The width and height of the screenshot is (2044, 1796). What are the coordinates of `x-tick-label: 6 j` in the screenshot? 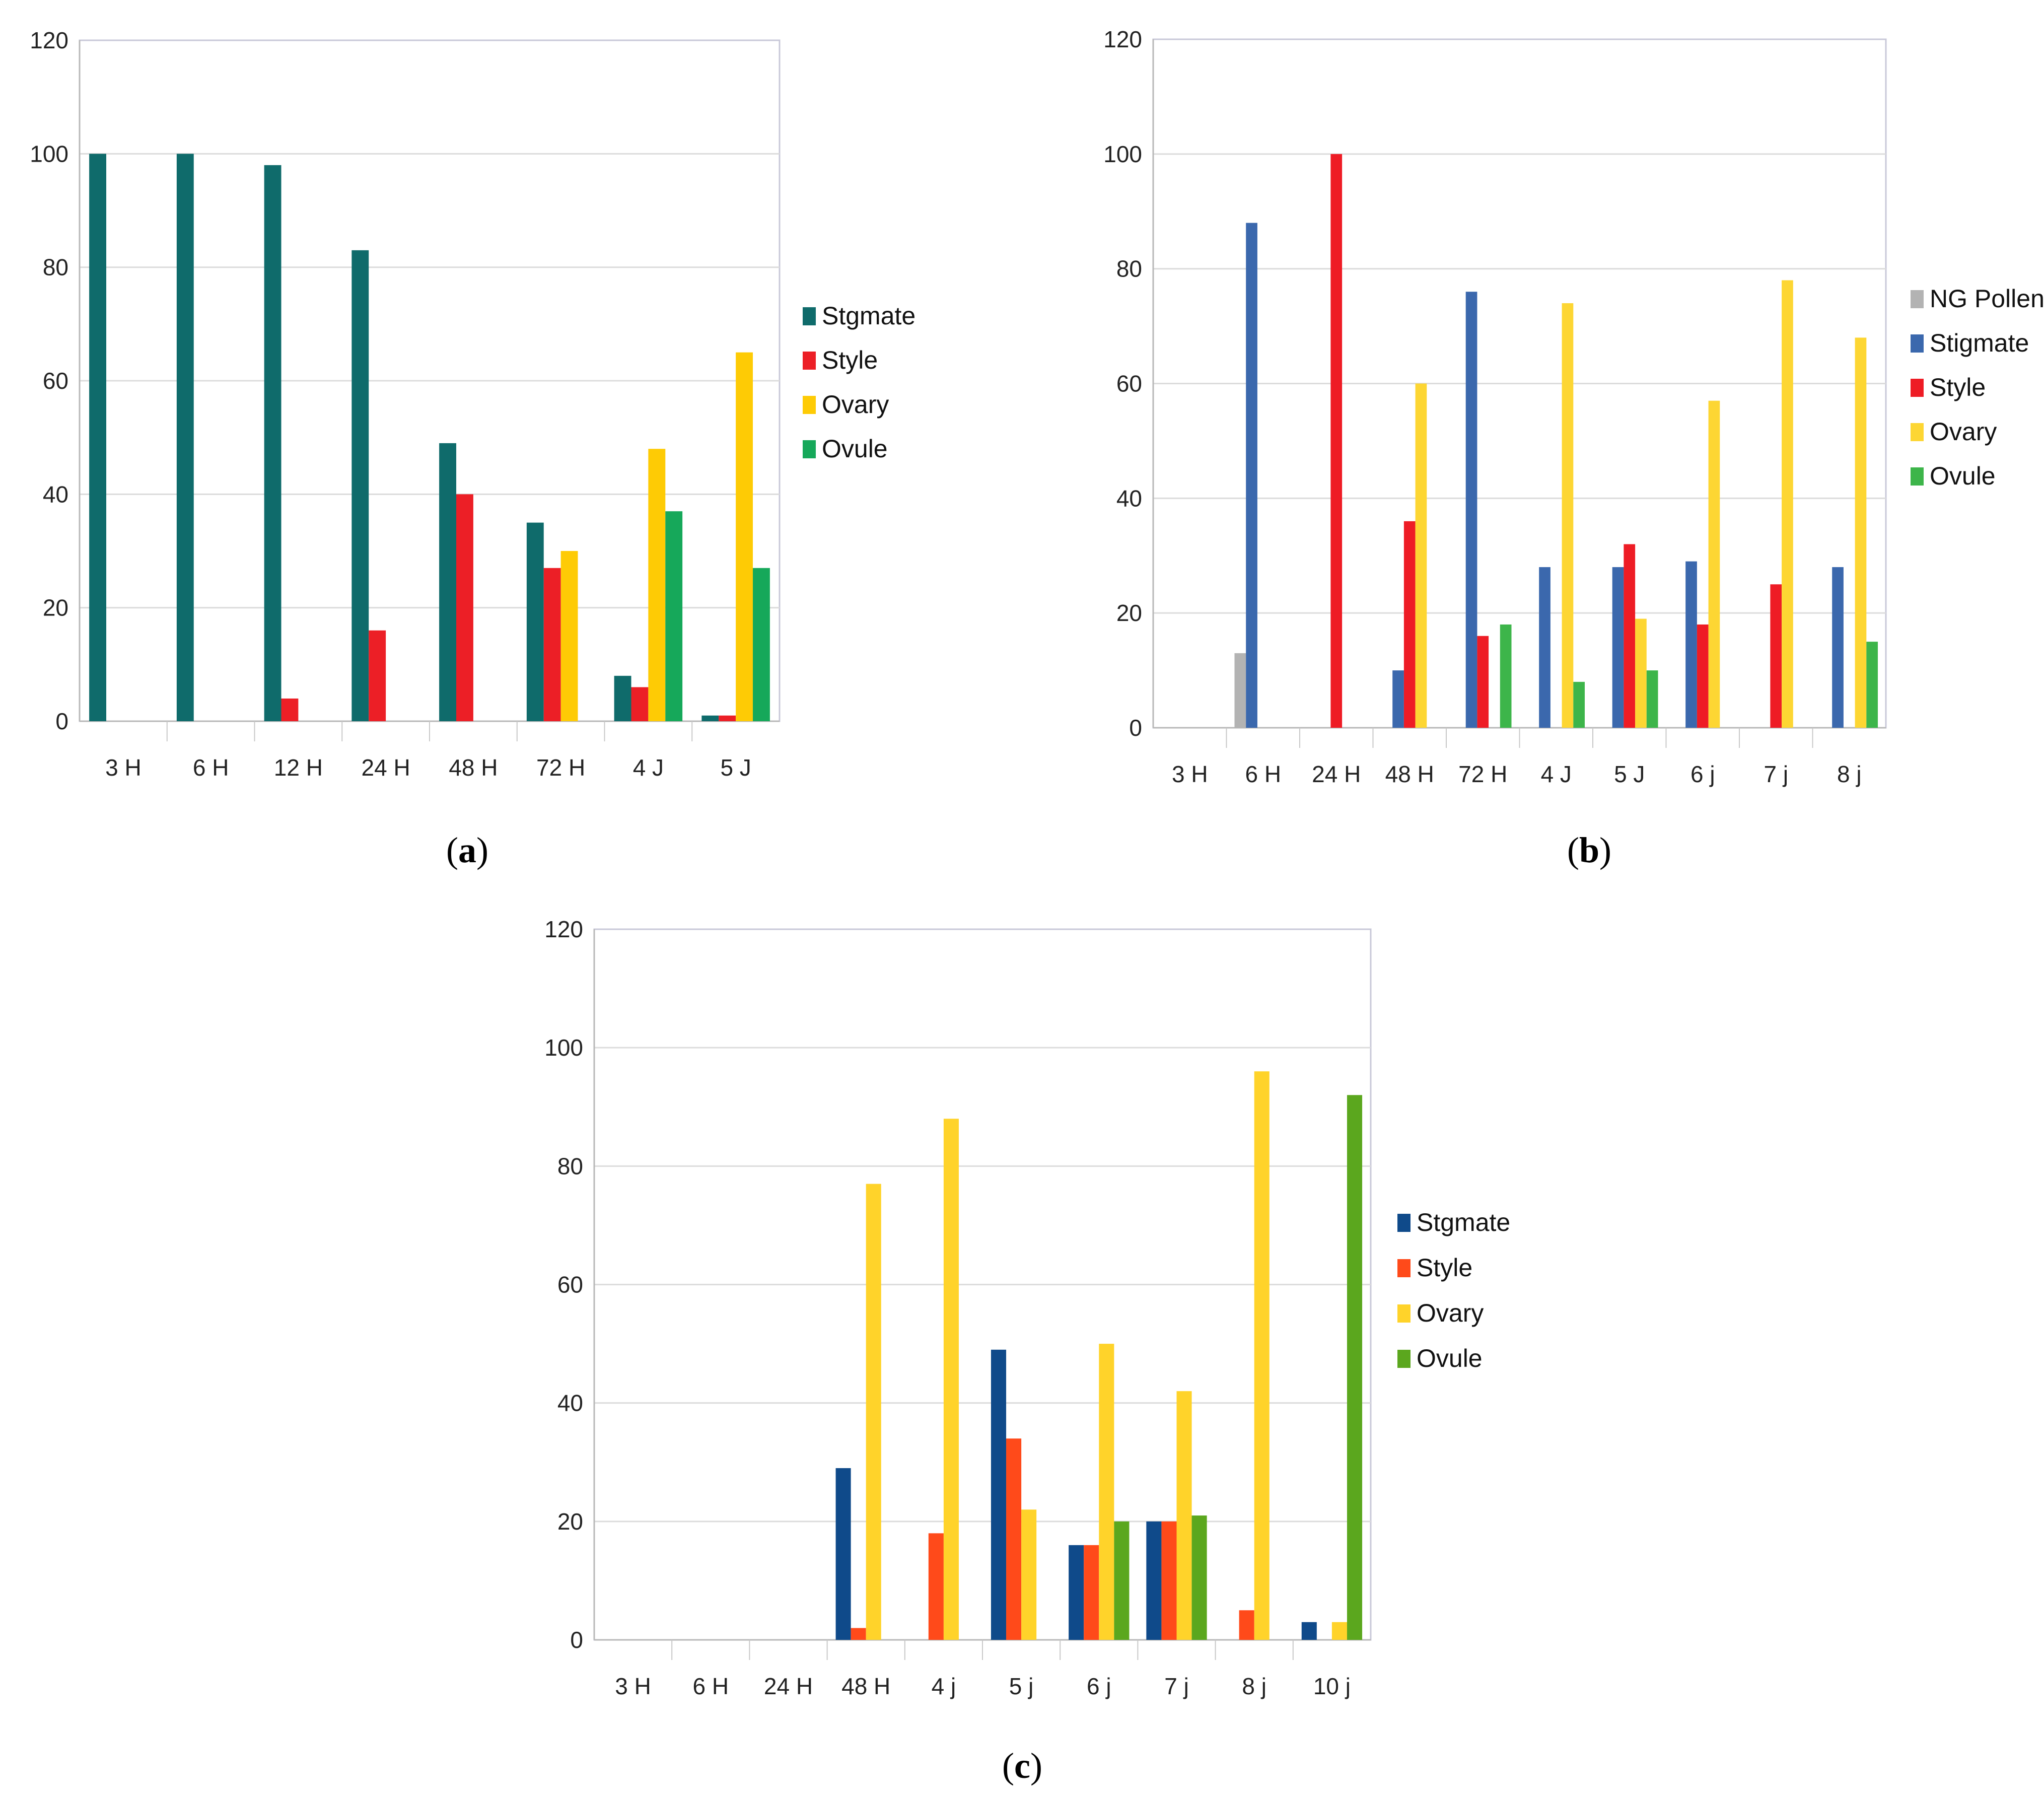 It's located at (1099, 1686).